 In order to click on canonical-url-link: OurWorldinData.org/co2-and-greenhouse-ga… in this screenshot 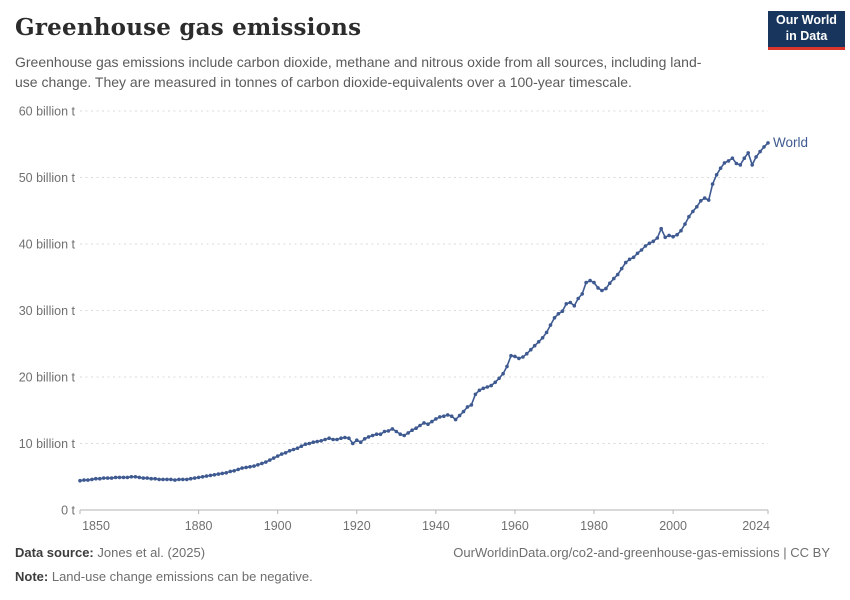, I will do `click(616, 552)`.